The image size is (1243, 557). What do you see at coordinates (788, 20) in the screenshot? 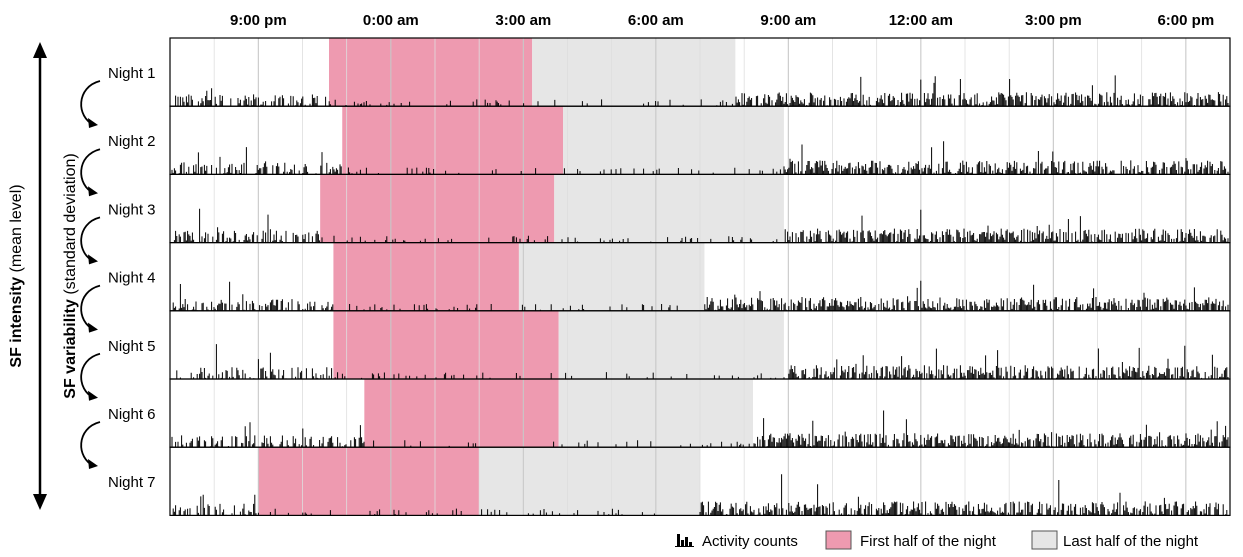
I see `x-tick-label: 9:00 am` at bounding box center [788, 20].